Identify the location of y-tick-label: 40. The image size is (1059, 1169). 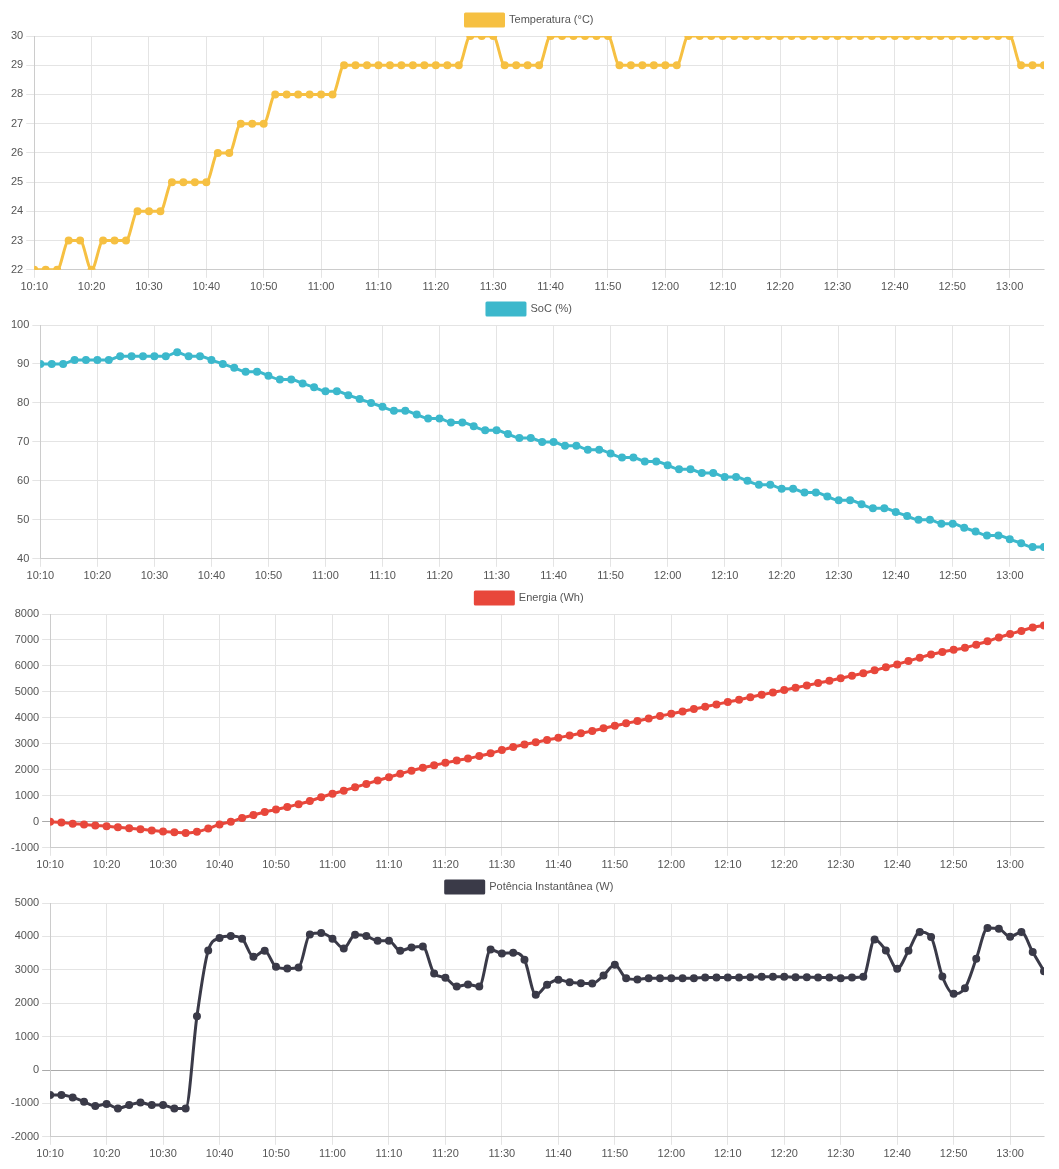
(23, 557).